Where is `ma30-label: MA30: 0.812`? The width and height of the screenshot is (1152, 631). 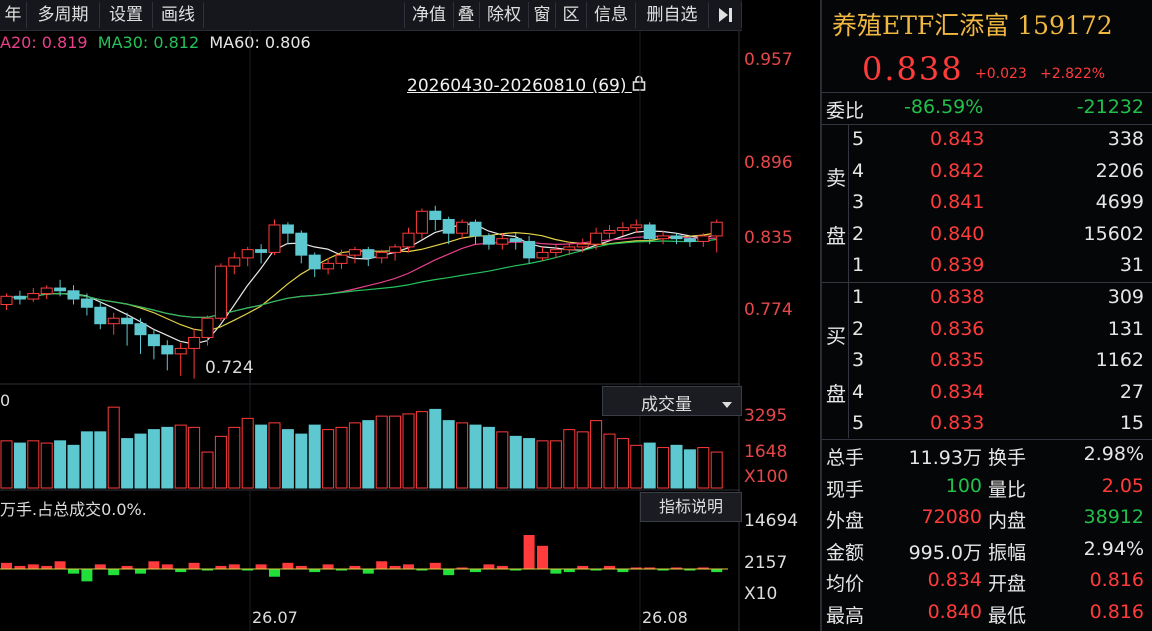 ma30-label: MA30: 0.812 is located at coordinates (148, 42).